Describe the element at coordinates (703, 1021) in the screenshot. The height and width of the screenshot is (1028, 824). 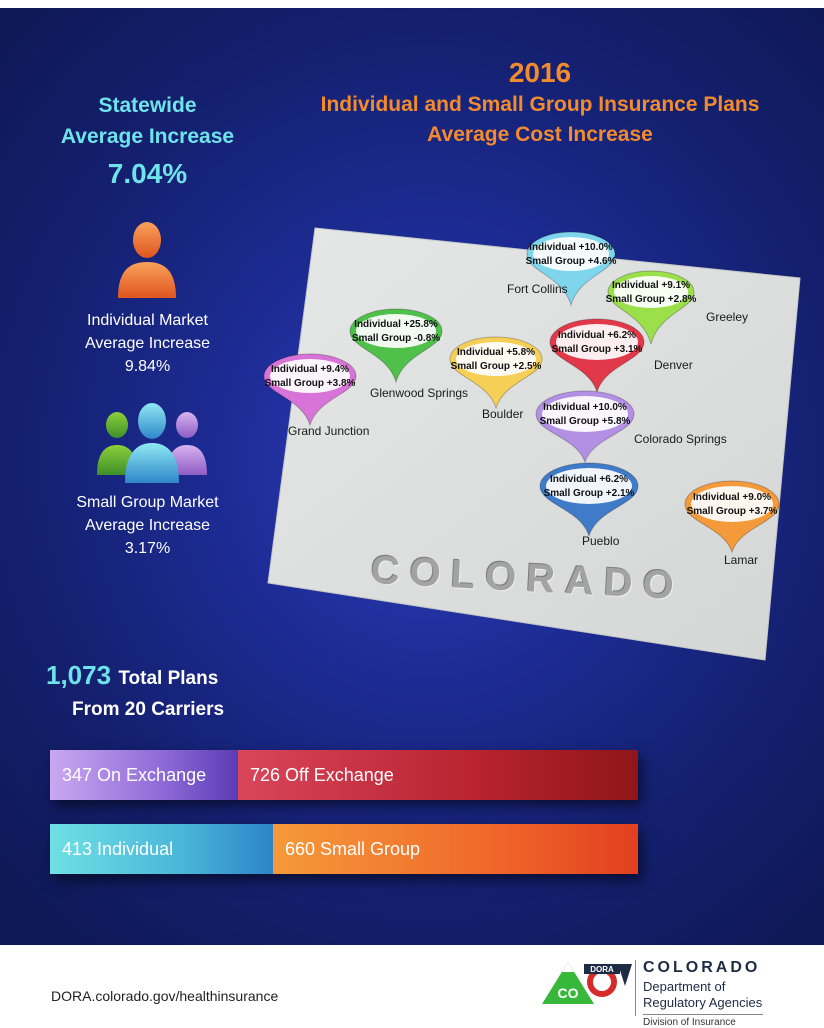
I see `logo-division: Division of Insurance` at that location.